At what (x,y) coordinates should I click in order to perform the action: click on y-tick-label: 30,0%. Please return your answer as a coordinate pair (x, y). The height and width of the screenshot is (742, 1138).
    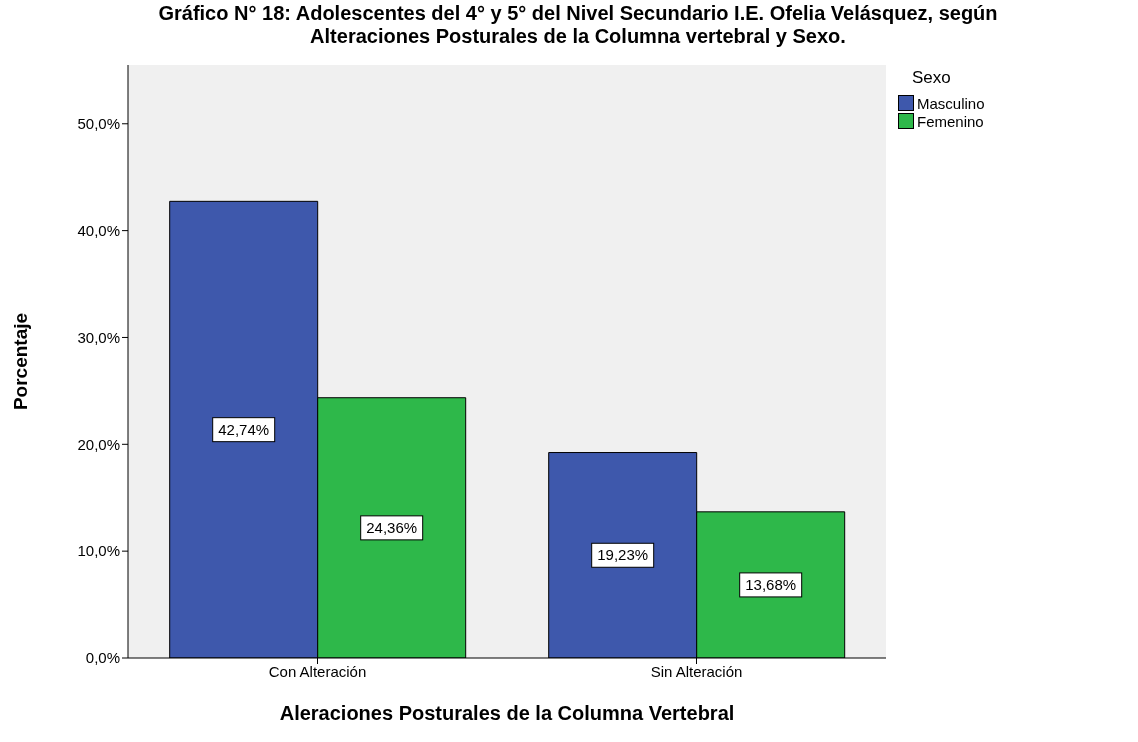
    Looking at the image, I should click on (98, 337).